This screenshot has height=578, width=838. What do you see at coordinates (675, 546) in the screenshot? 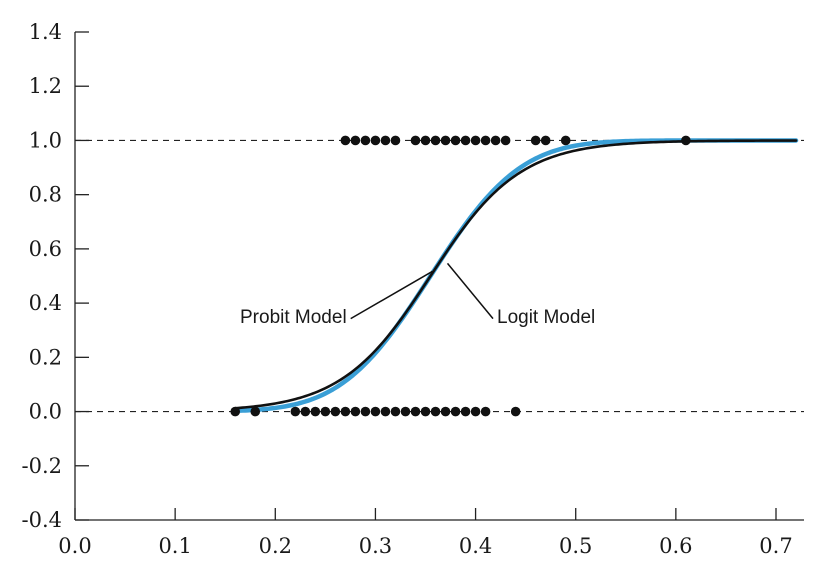
I see `x-tick-label: 0.6` at bounding box center [675, 546].